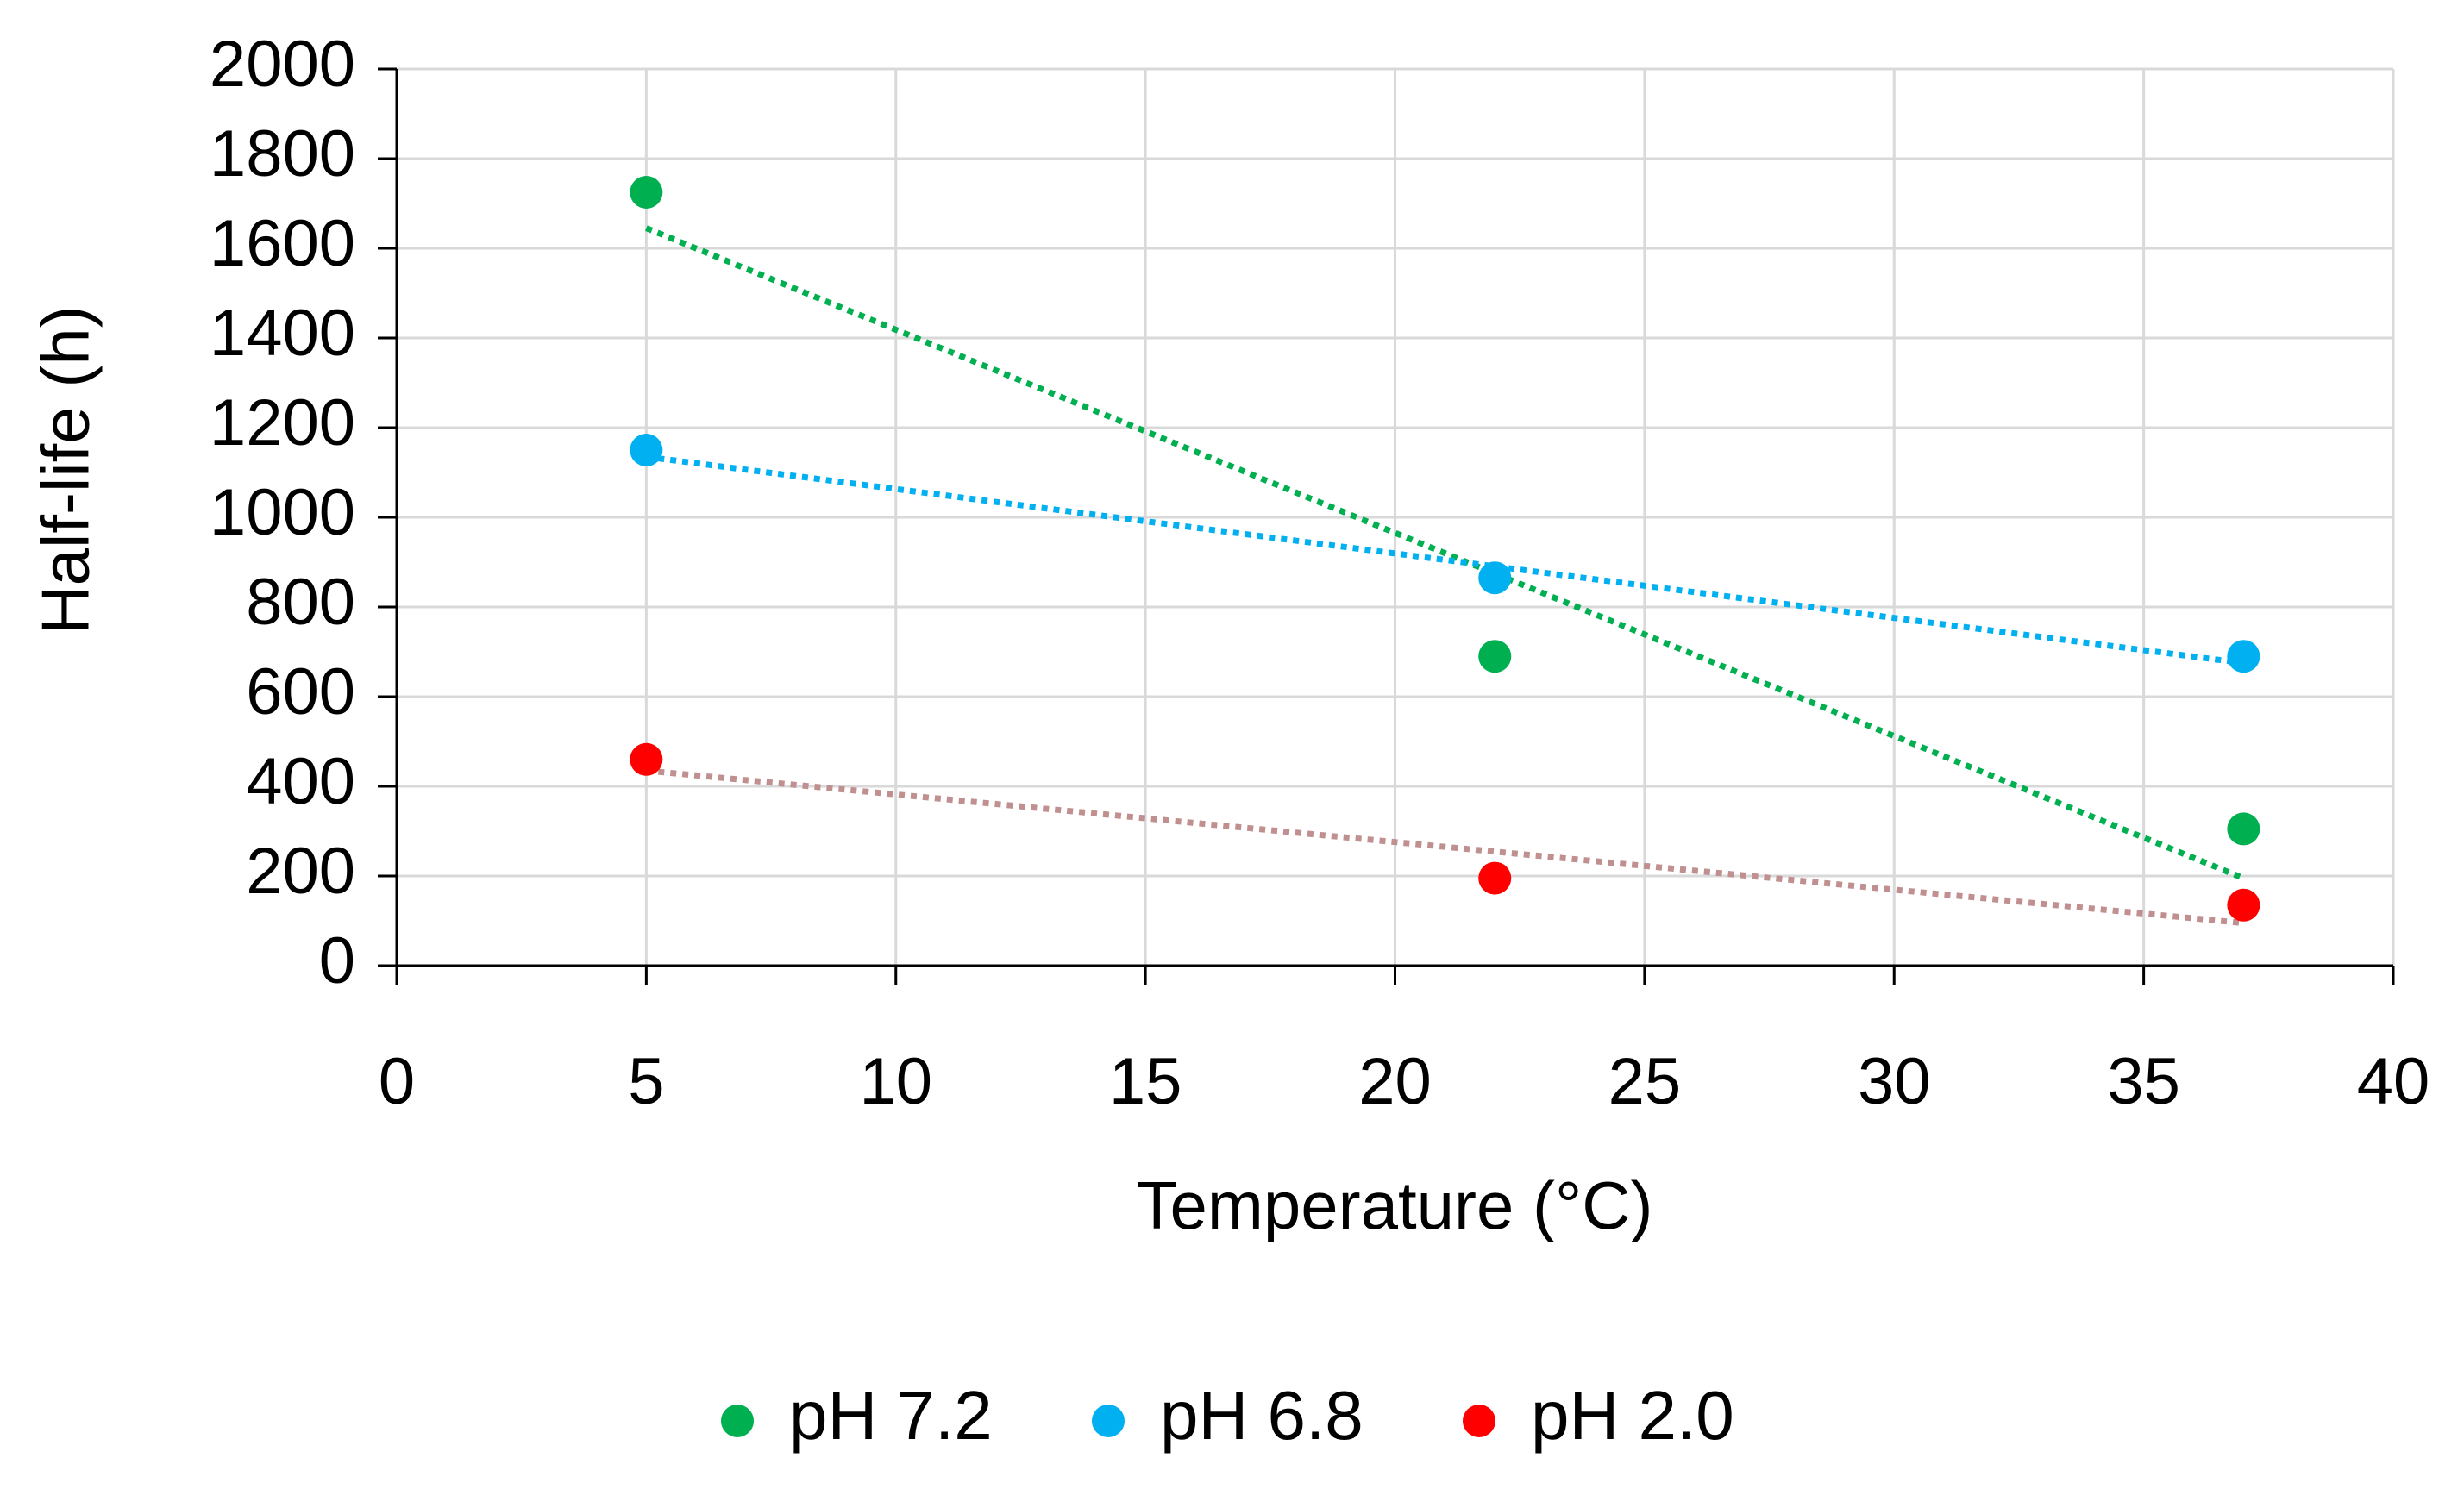 The height and width of the screenshot is (1489, 2464). Describe the element at coordinates (1632, 1415) in the screenshot. I see `legend-label-series-2: pH 2.0` at that location.